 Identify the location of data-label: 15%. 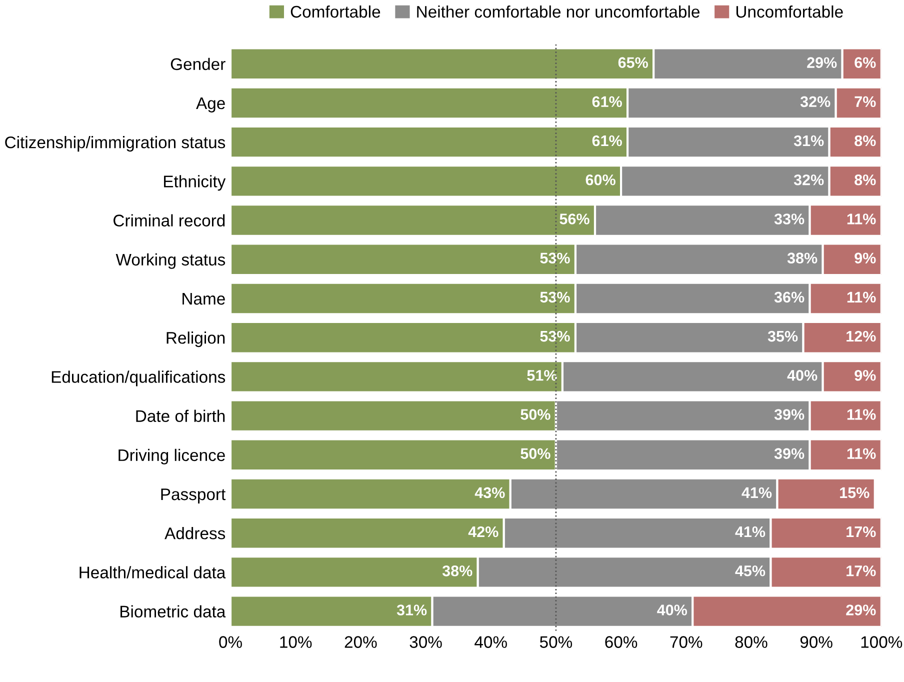
(855, 492).